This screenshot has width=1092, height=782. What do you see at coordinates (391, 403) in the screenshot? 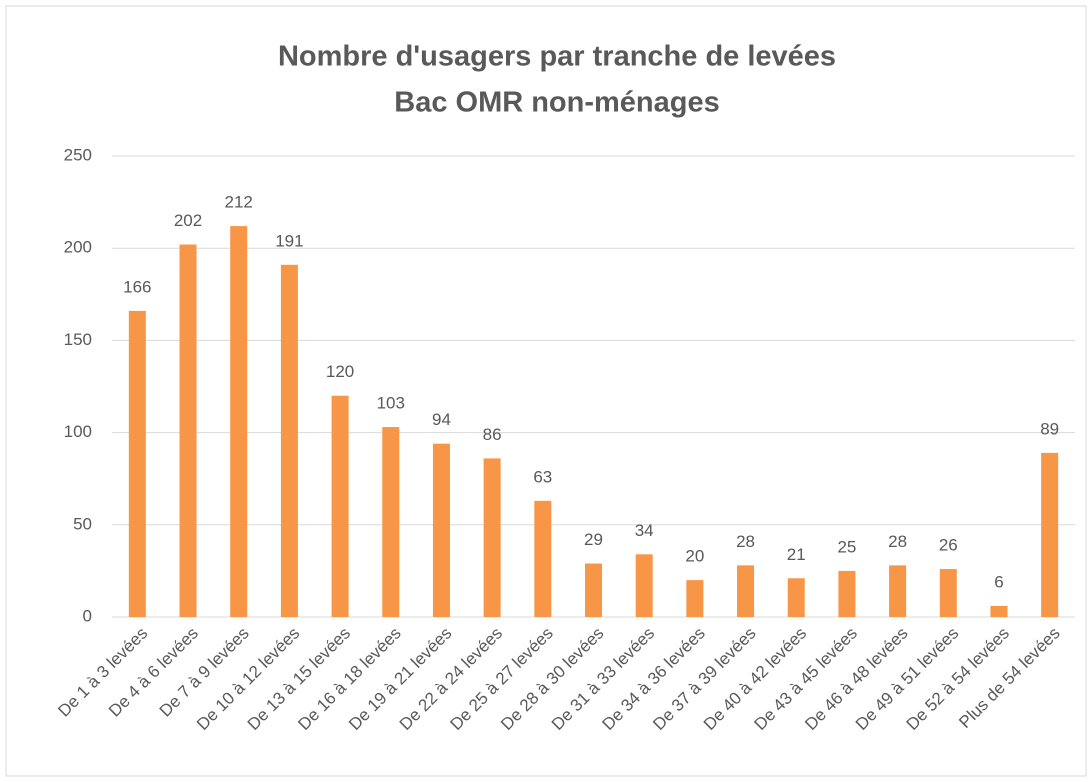
I see `data-label: 103` at bounding box center [391, 403].